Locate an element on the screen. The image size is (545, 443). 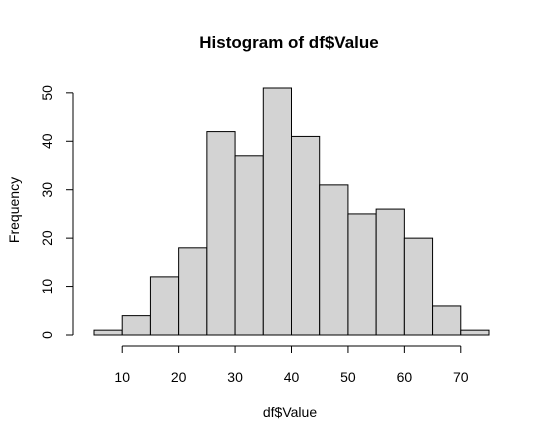
x-tick-label: 40 is located at coordinates (292, 377).